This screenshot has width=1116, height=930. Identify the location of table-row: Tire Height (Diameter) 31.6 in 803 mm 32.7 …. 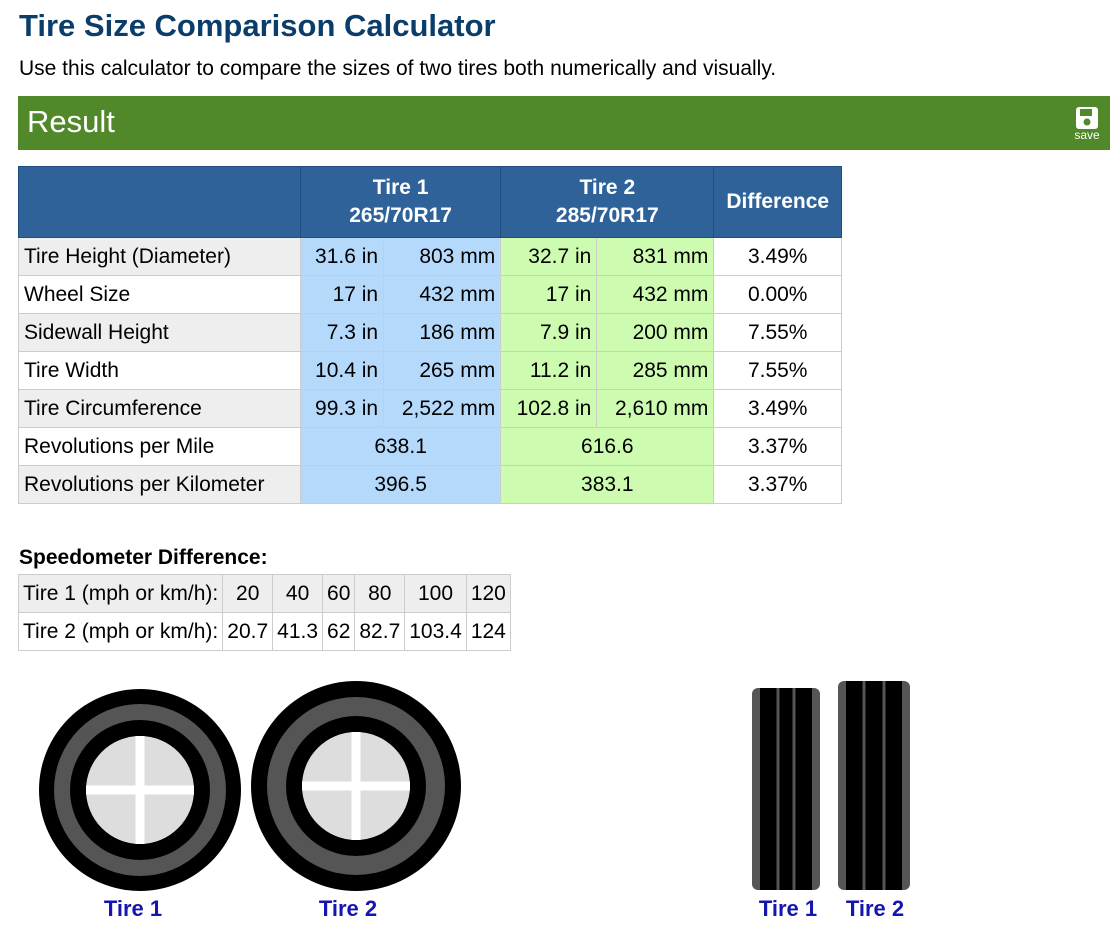
(429, 256).